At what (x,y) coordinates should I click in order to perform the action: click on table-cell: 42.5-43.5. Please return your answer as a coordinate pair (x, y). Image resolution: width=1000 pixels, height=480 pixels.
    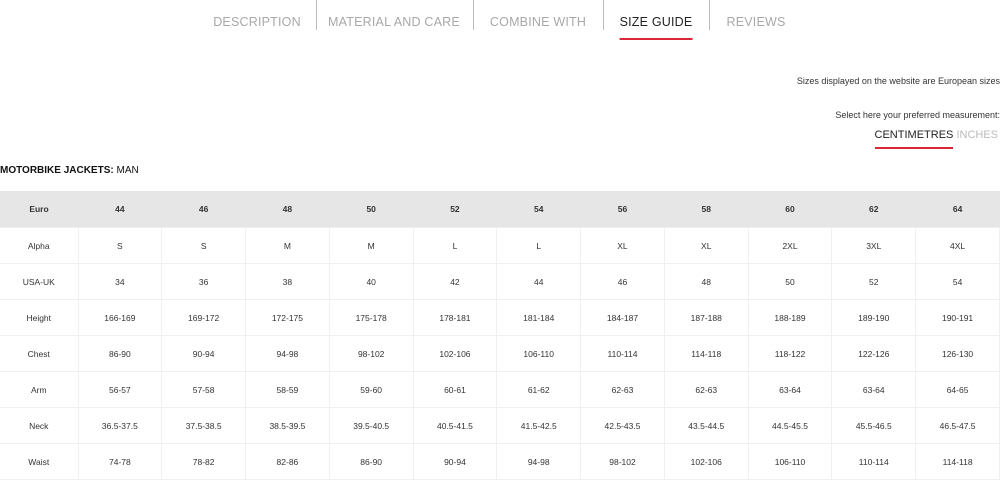
    Looking at the image, I should click on (622, 425).